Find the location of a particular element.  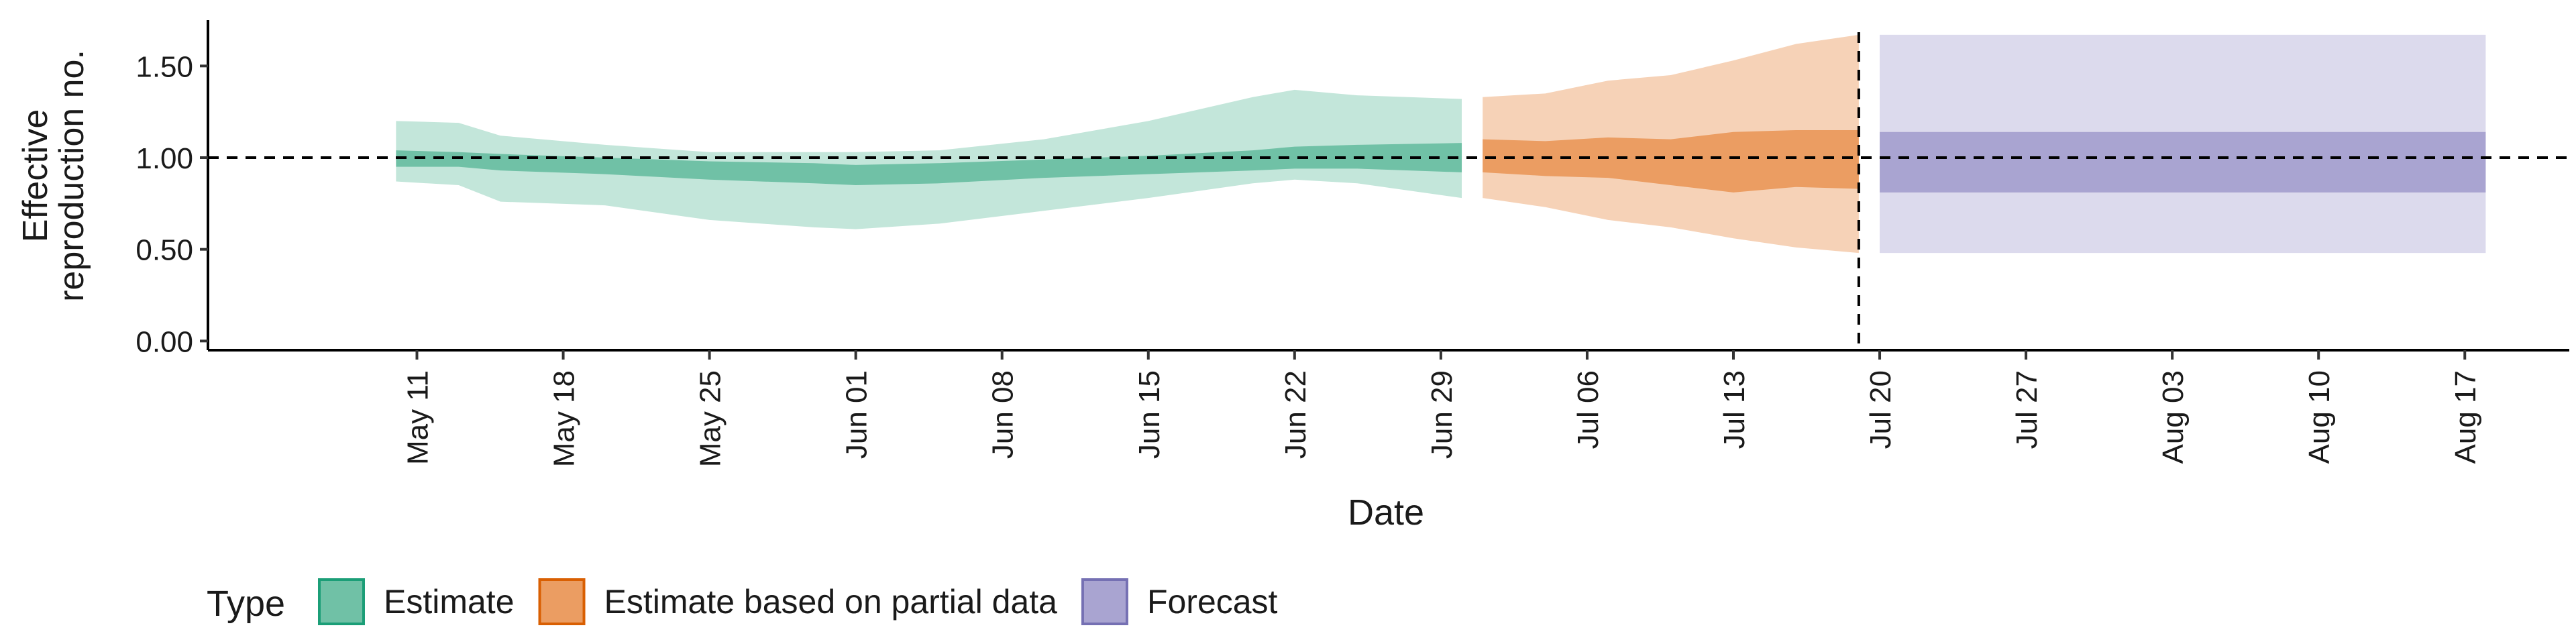

x-tick-label: Jun 01 is located at coordinates (857, 414).